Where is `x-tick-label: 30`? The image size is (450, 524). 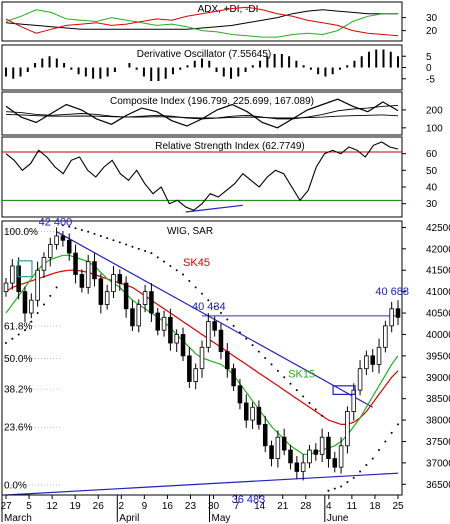
x-tick-label: 30 is located at coordinates (214, 506).